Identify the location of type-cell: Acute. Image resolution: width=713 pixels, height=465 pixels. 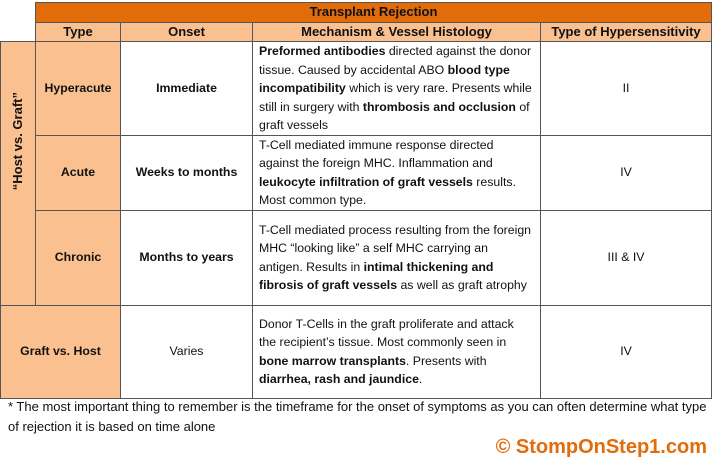
(78, 172).